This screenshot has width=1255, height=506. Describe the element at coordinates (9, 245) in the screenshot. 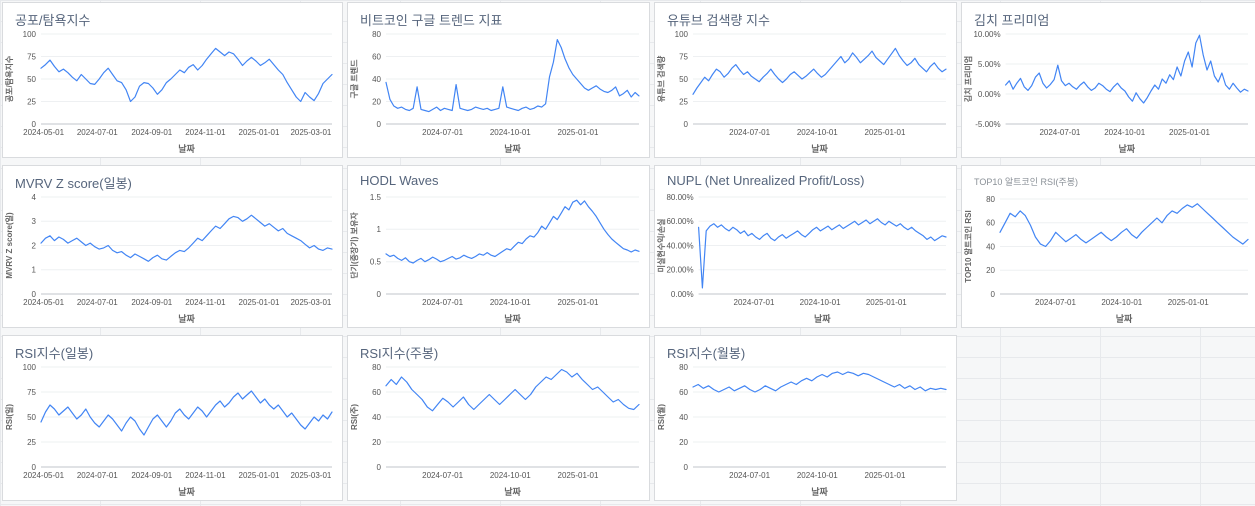

I see `svg-text: MVRV Z score(일)` at that location.